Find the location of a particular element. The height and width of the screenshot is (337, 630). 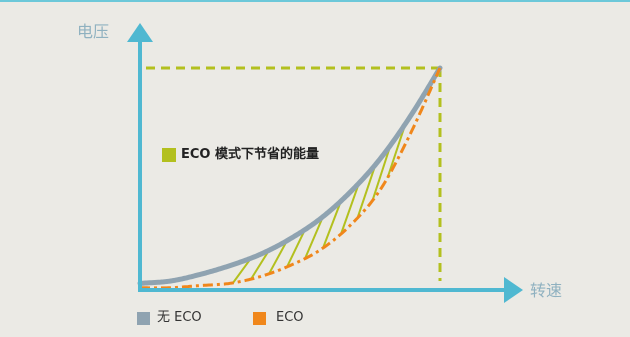

saved-energy-swatch is located at coordinates (169, 155).